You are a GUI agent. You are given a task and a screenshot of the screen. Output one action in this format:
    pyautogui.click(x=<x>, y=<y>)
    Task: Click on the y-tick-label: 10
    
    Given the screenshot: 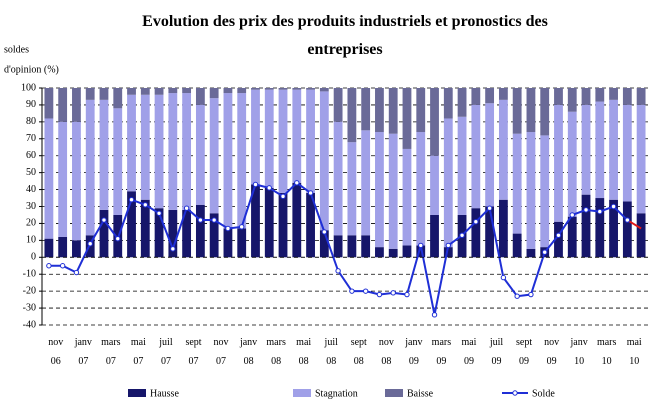 What is the action you would take?
    pyautogui.click(x=31, y=240)
    